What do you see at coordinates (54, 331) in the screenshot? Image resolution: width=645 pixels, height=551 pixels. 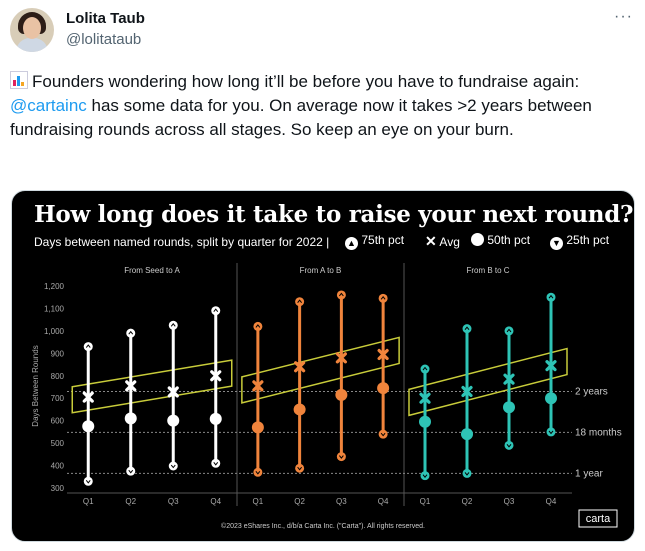 I see `y-tick-label: 1,000` at bounding box center [54, 331].